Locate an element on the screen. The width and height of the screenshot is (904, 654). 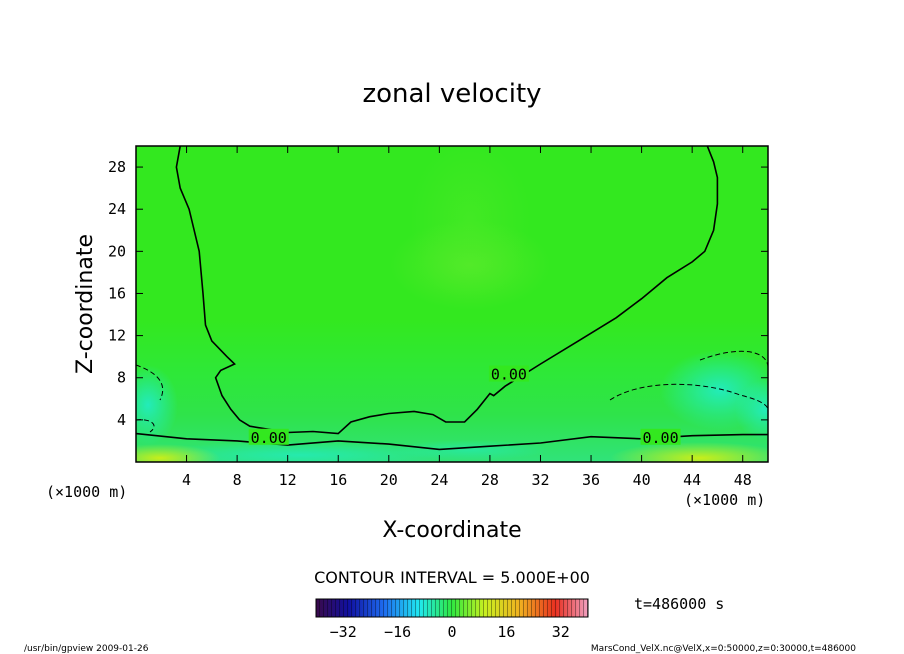
negative-contours is located at coordinates (452, 391).